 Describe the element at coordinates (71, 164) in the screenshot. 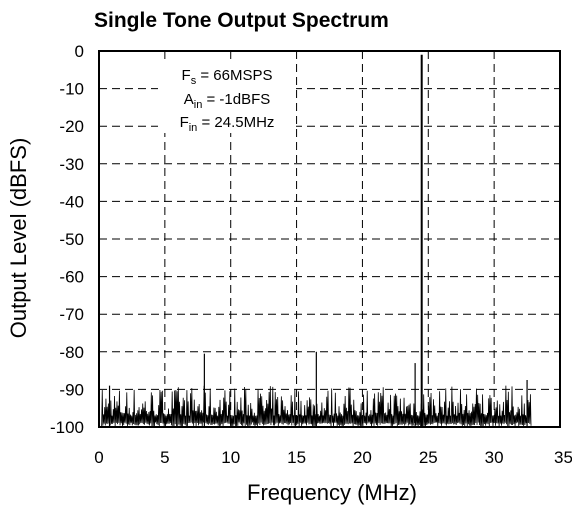

I see `y-tick-label: -30` at that location.